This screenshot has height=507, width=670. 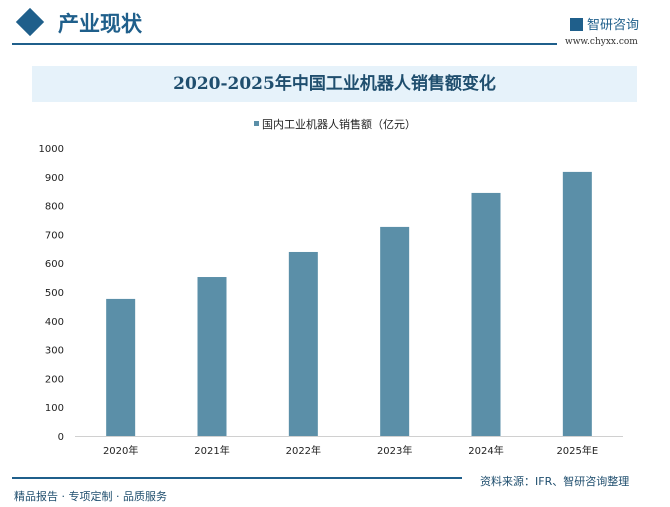 What do you see at coordinates (555, 481) in the screenshot?
I see `source-note: 资料来源：IFR、智研咨询整理` at bounding box center [555, 481].